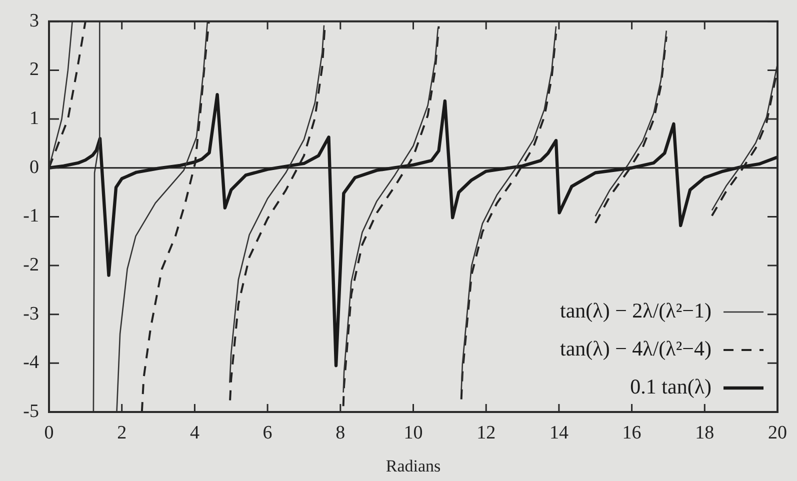 This screenshot has width=797, height=481. I want to click on y-tick-label: -3, so click(31, 313).